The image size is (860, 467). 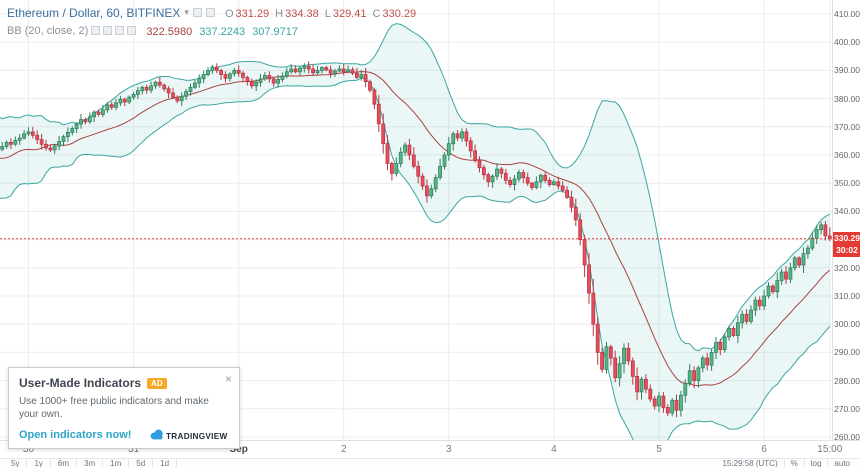 What do you see at coordinates (847, 70) in the screenshot?
I see `price-axis-label: 390.00` at bounding box center [847, 70].